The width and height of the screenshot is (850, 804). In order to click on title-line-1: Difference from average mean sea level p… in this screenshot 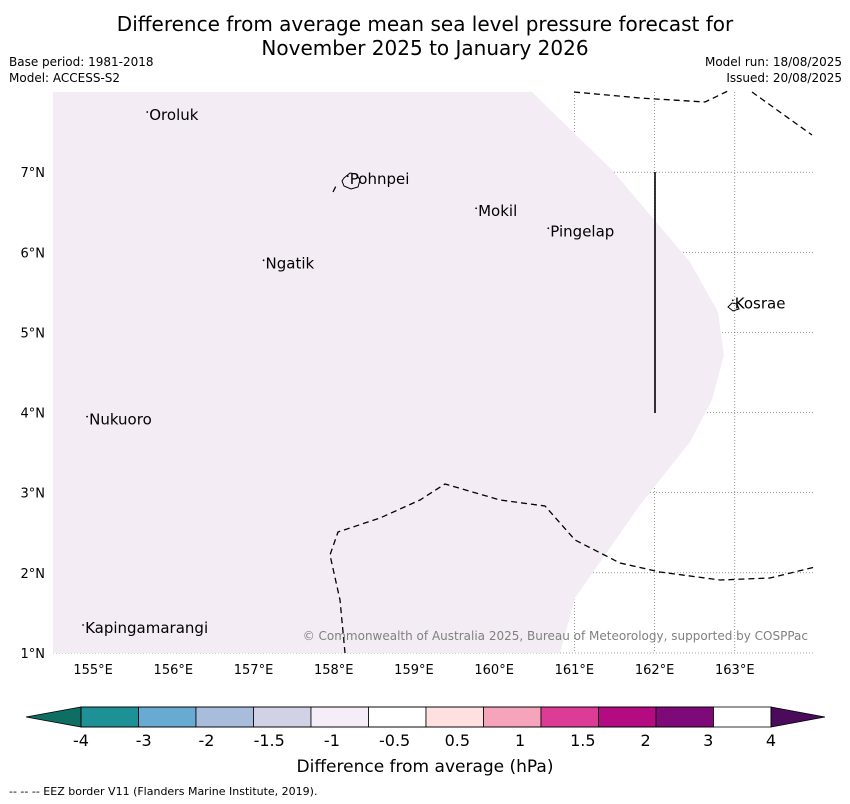, I will do `click(425, 24)`.